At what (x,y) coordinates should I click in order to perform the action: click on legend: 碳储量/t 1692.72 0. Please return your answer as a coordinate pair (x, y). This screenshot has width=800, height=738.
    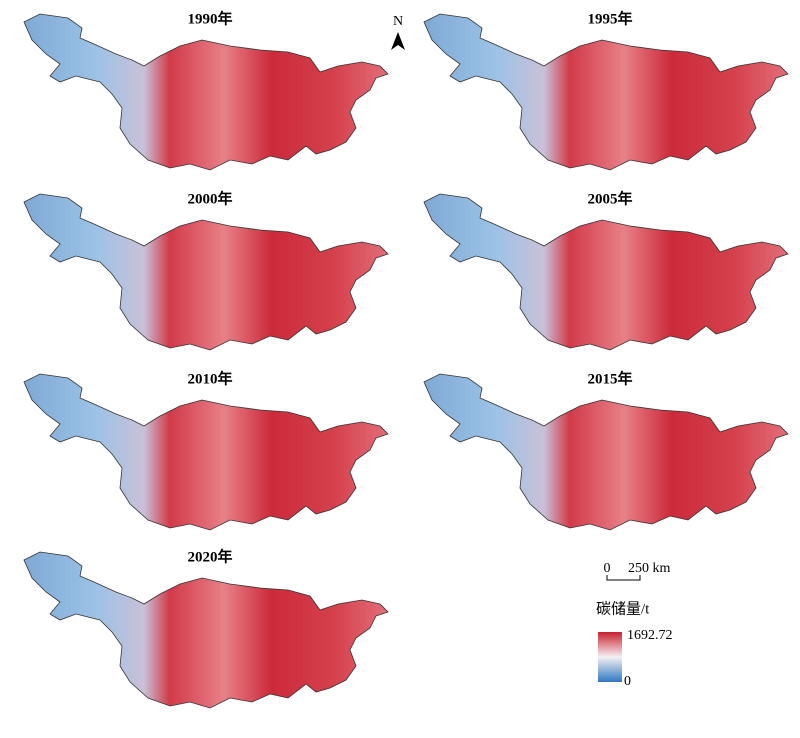
    Looking at the image, I should click on (634, 644).